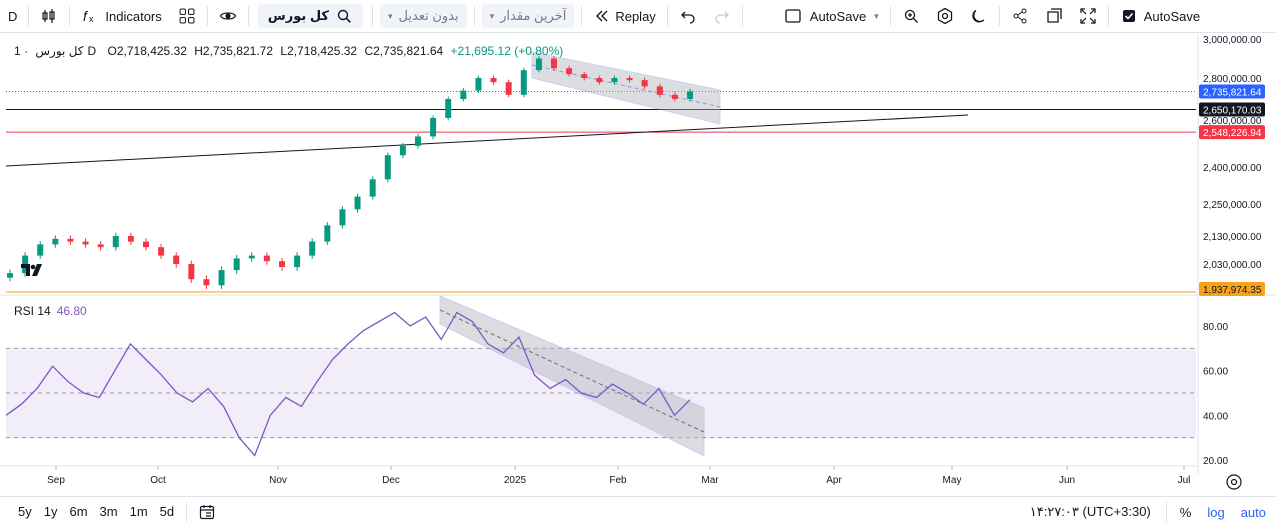 The image size is (1276, 526). I want to click on symbol-search-button: کل بورس, so click(310, 16).